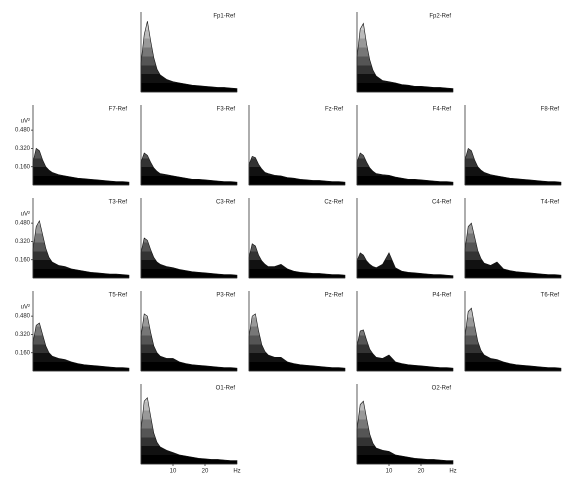 The image size is (567, 481). Describe the element at coordinates (226, 110) in the screenshot. I see `panel-title: F3-Ref` at that location.